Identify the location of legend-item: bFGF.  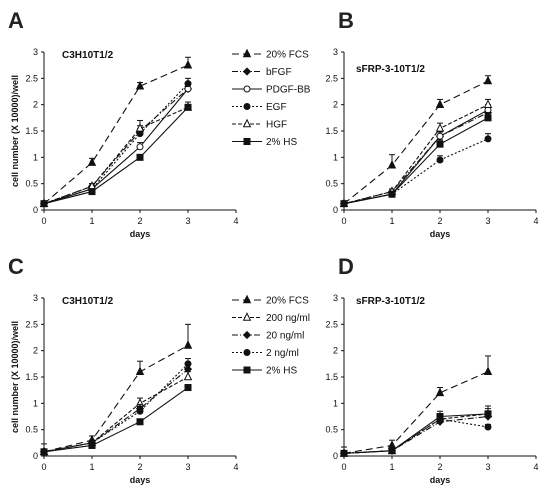
(262, 72).